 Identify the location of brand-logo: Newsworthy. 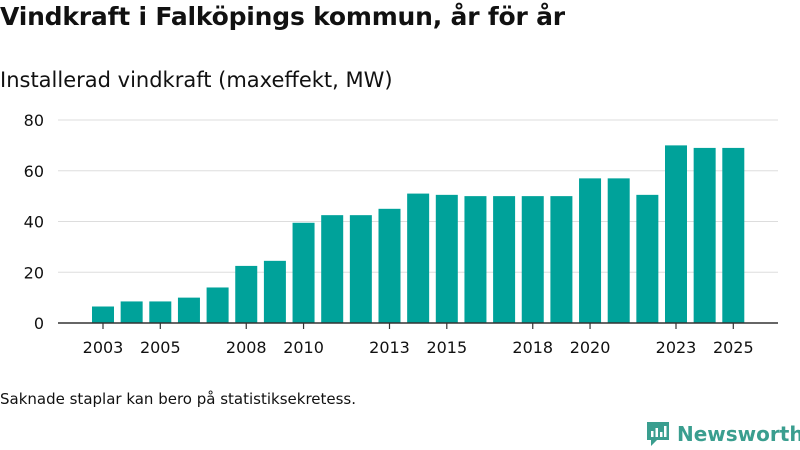
(722, 434).